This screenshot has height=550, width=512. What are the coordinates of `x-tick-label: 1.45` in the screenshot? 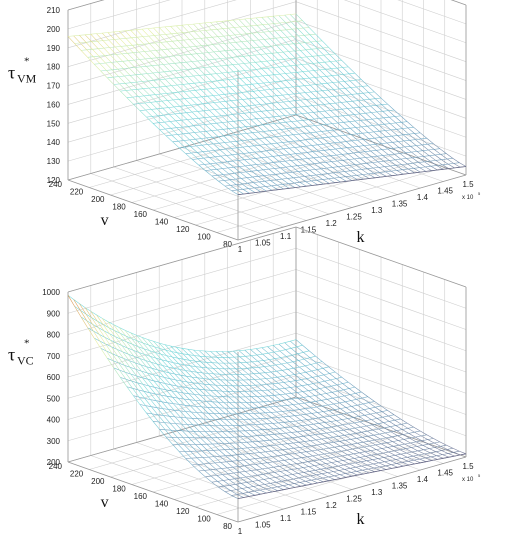 It's located at (445, 191).